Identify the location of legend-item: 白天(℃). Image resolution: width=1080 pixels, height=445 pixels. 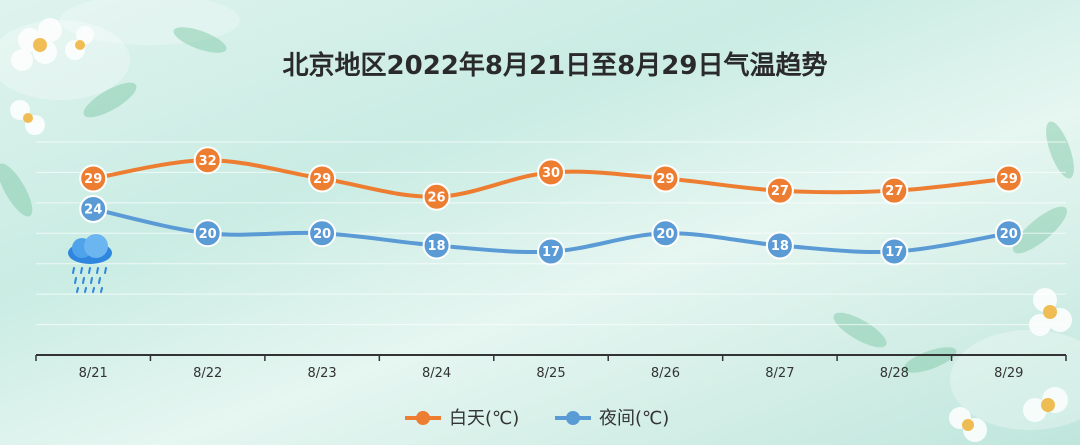
(462, 418).